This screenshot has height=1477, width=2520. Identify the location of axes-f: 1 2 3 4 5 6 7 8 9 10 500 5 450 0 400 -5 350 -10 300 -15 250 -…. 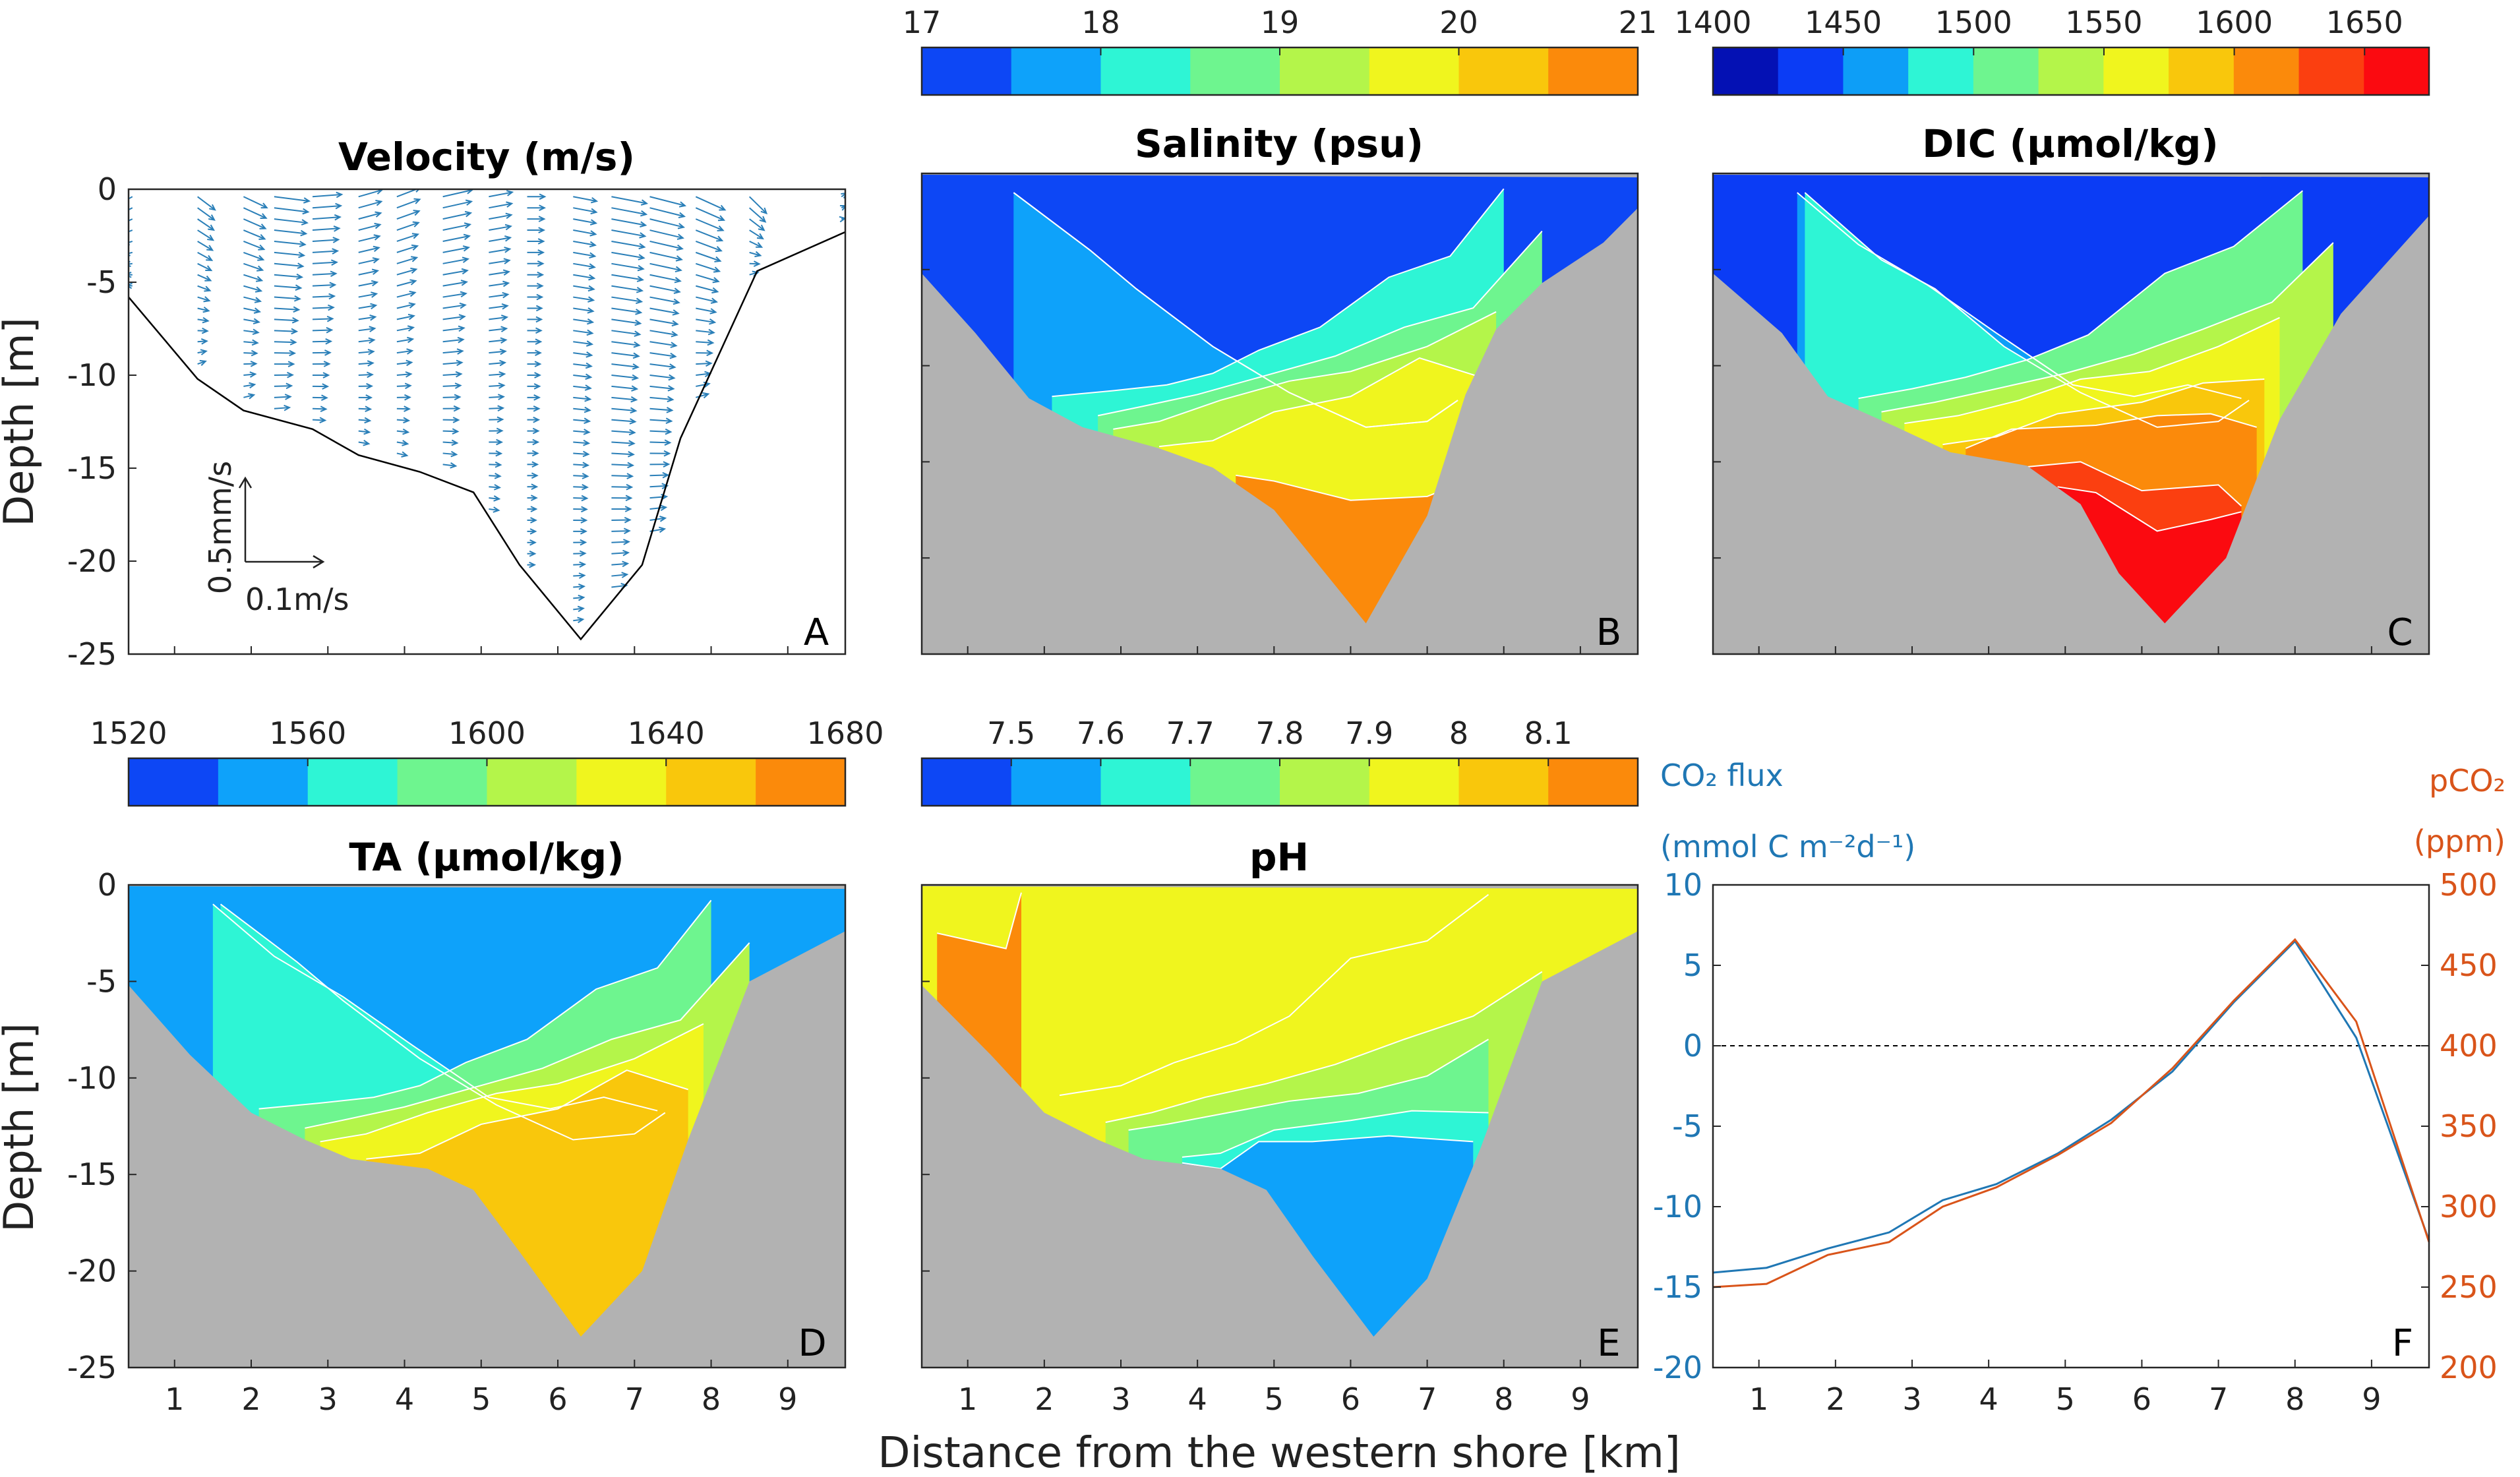
(2075, 1142).